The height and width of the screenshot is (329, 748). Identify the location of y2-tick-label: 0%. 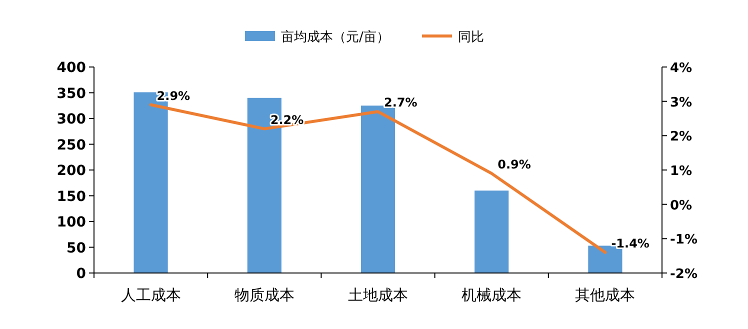
(681, 206).